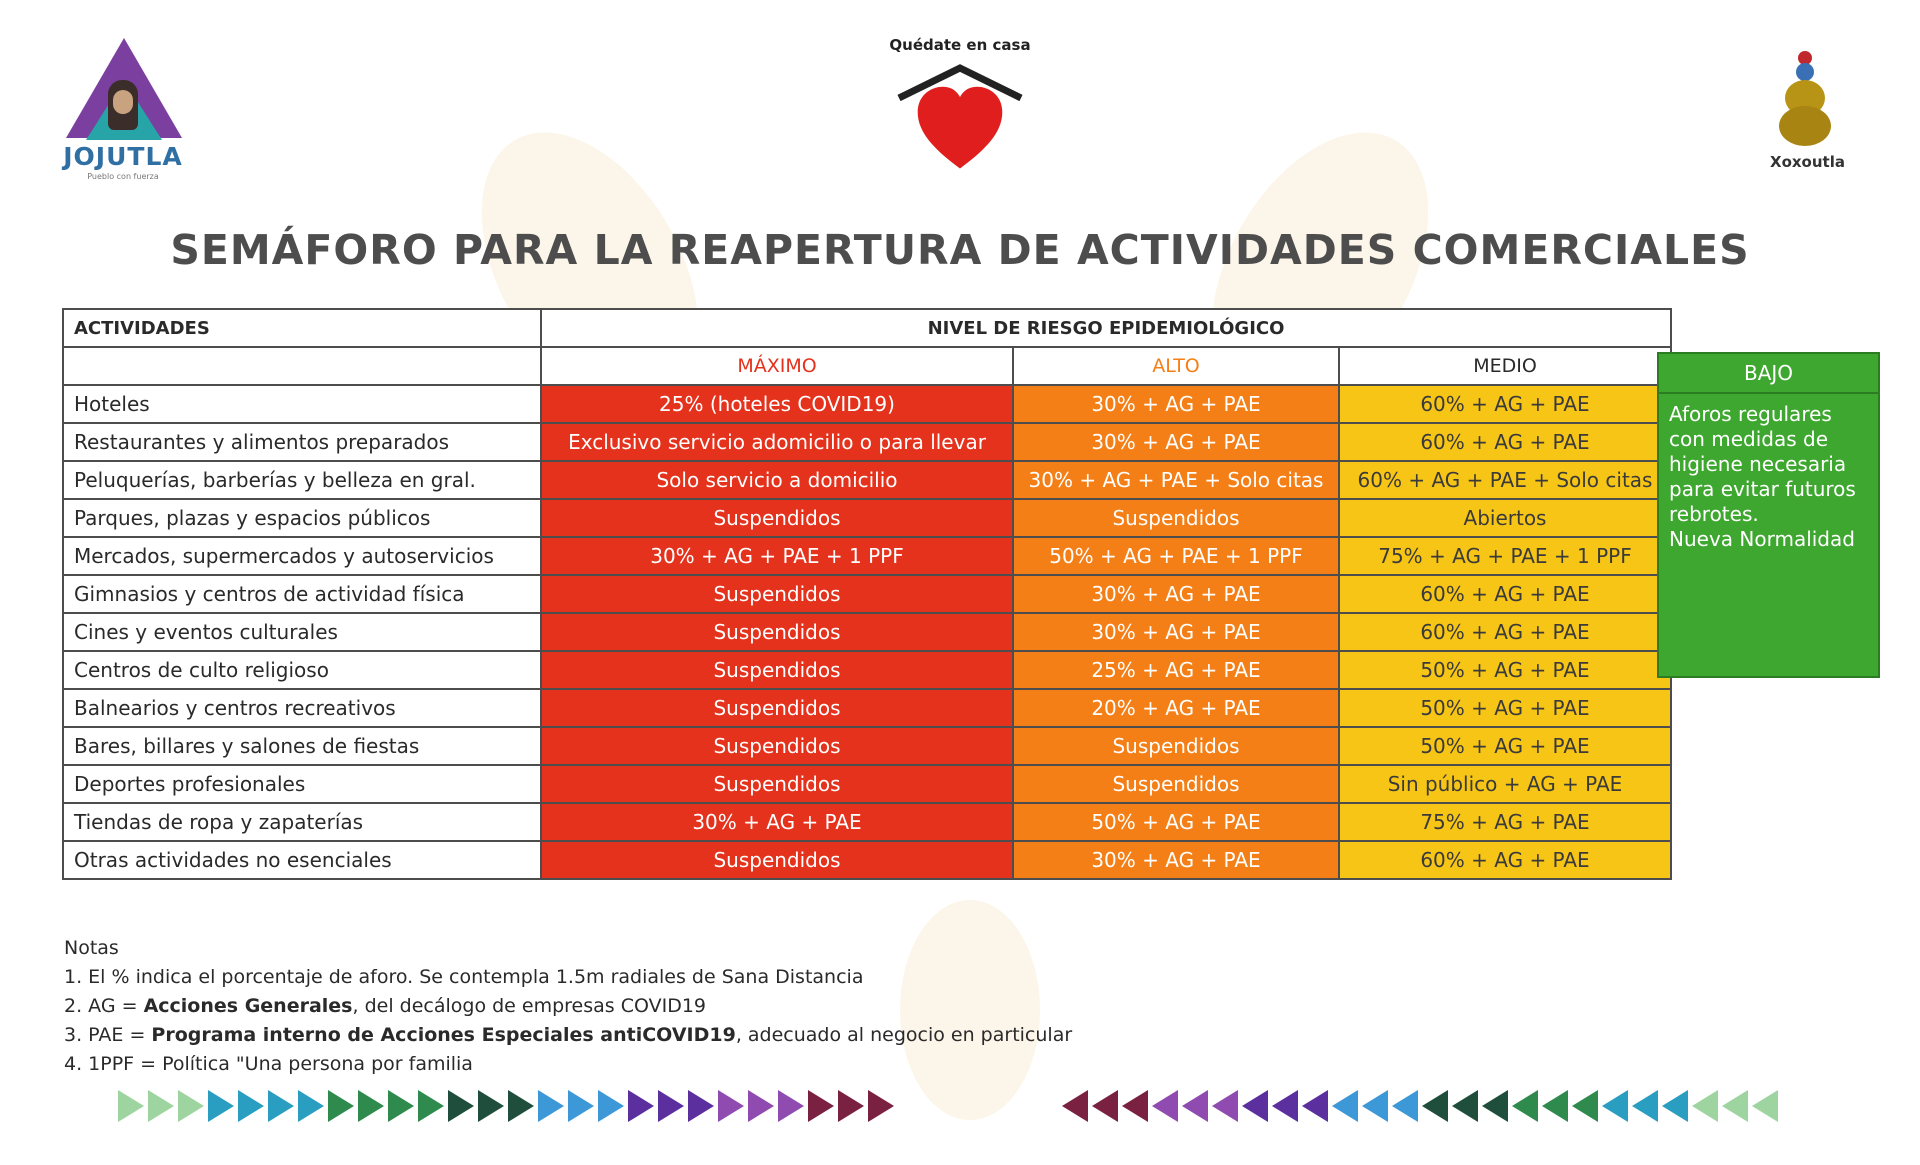 This screenshot has height=1165, width=1920. I want to click on quedate-en-casa-text: Quédate en casa, so click(960, 45).